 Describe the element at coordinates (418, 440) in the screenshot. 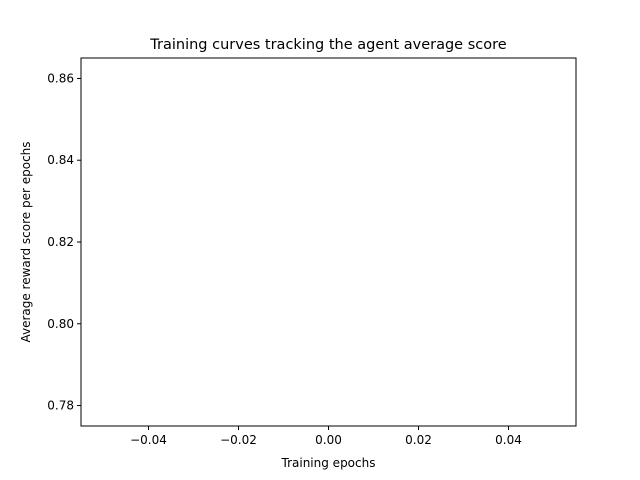

I see `x-tick-label: 0.02` at that location.